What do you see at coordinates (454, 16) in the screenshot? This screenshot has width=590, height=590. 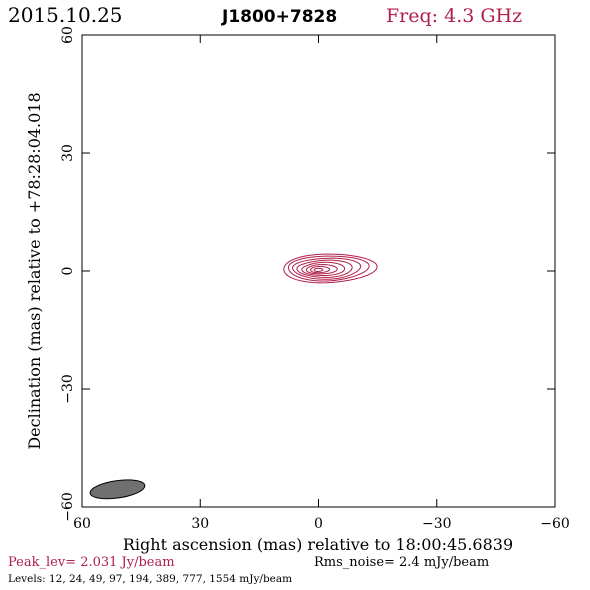 I see `frequency-label: Freq: 4.3 GHz` at bounding box center [454, 16].